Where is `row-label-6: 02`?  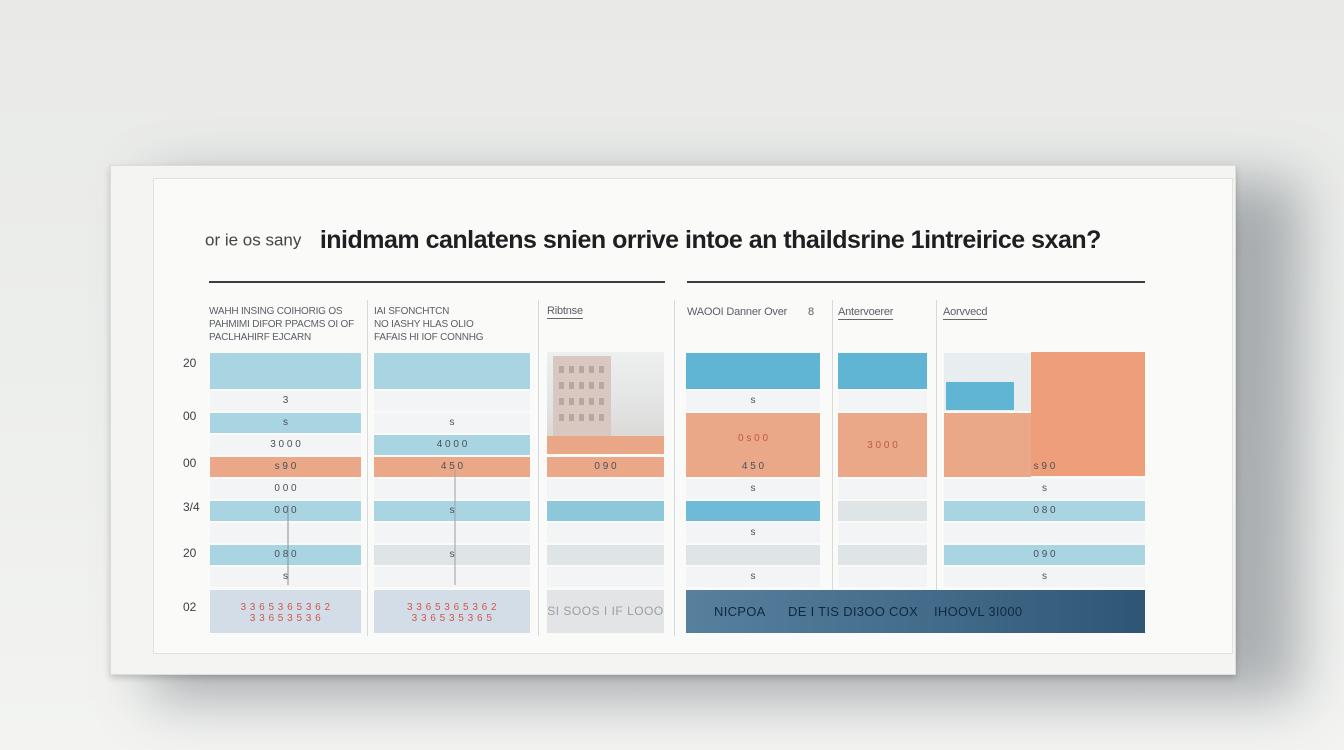 row-label-6: 02 is located at coordinates (190, 607).